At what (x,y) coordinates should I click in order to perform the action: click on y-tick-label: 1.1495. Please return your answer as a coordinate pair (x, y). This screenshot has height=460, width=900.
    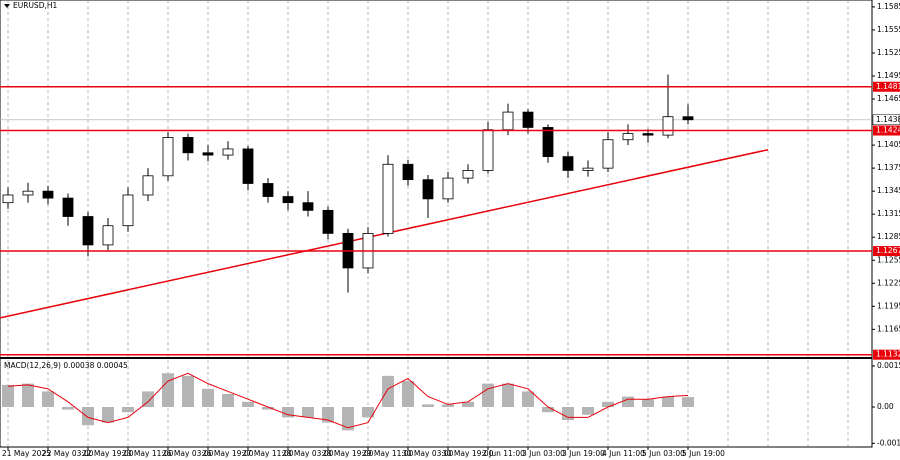
    Looking at the image, I should click on (888, 75).